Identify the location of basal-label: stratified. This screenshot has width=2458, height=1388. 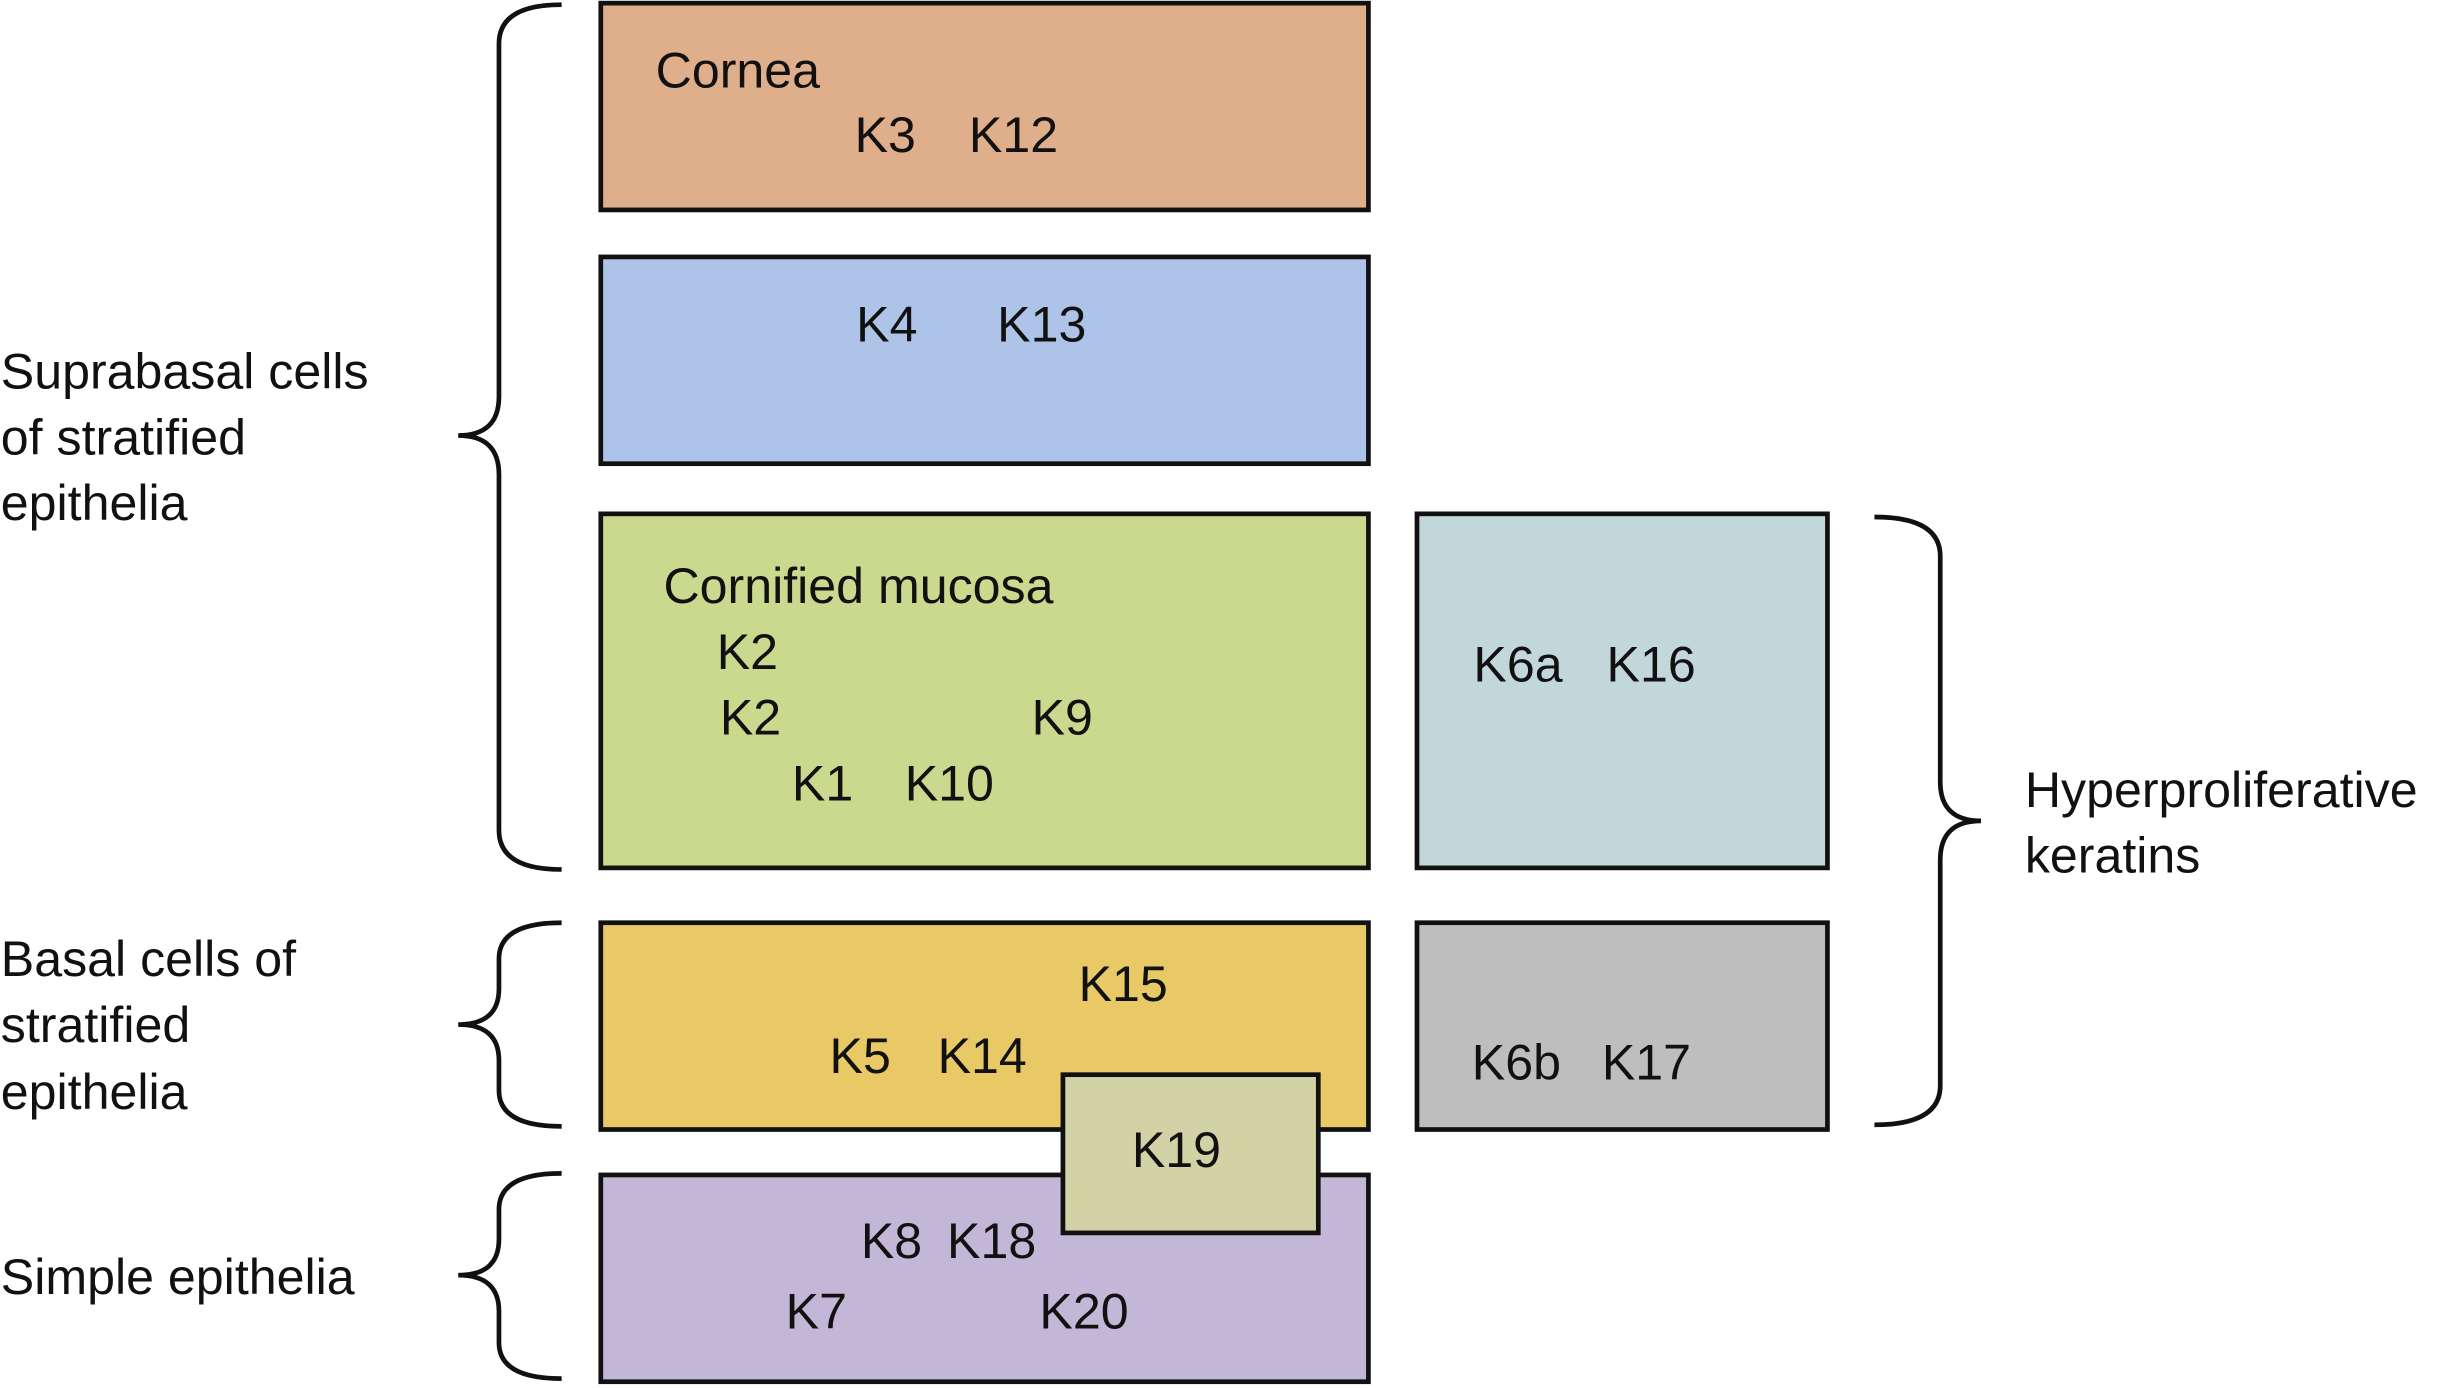
(95, 1025).